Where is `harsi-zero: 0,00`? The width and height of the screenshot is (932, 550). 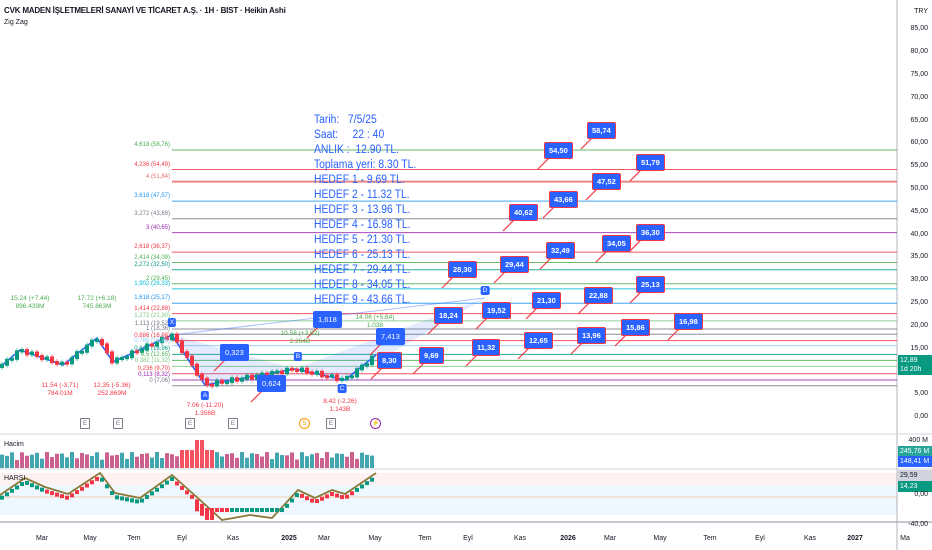 harsi-zero: 0,00 is located at coordinates (921, 494).